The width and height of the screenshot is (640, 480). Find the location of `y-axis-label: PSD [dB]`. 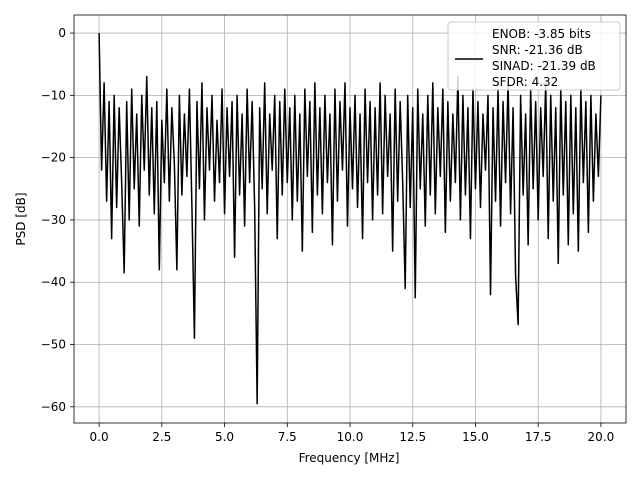

y-axis-label: PSD [dB] is located at coordinates (21, 218).